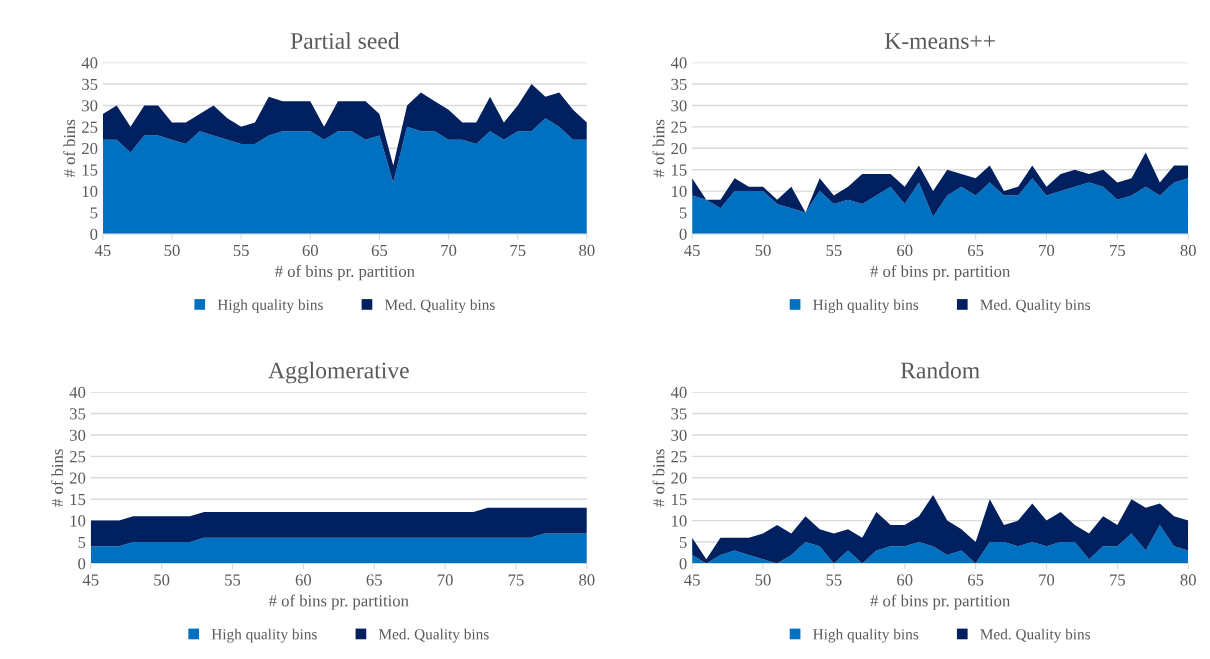  Describe the element at coordinates (338, 372) in the screenshot. I see `chart-title: Agglomerative` at that location.